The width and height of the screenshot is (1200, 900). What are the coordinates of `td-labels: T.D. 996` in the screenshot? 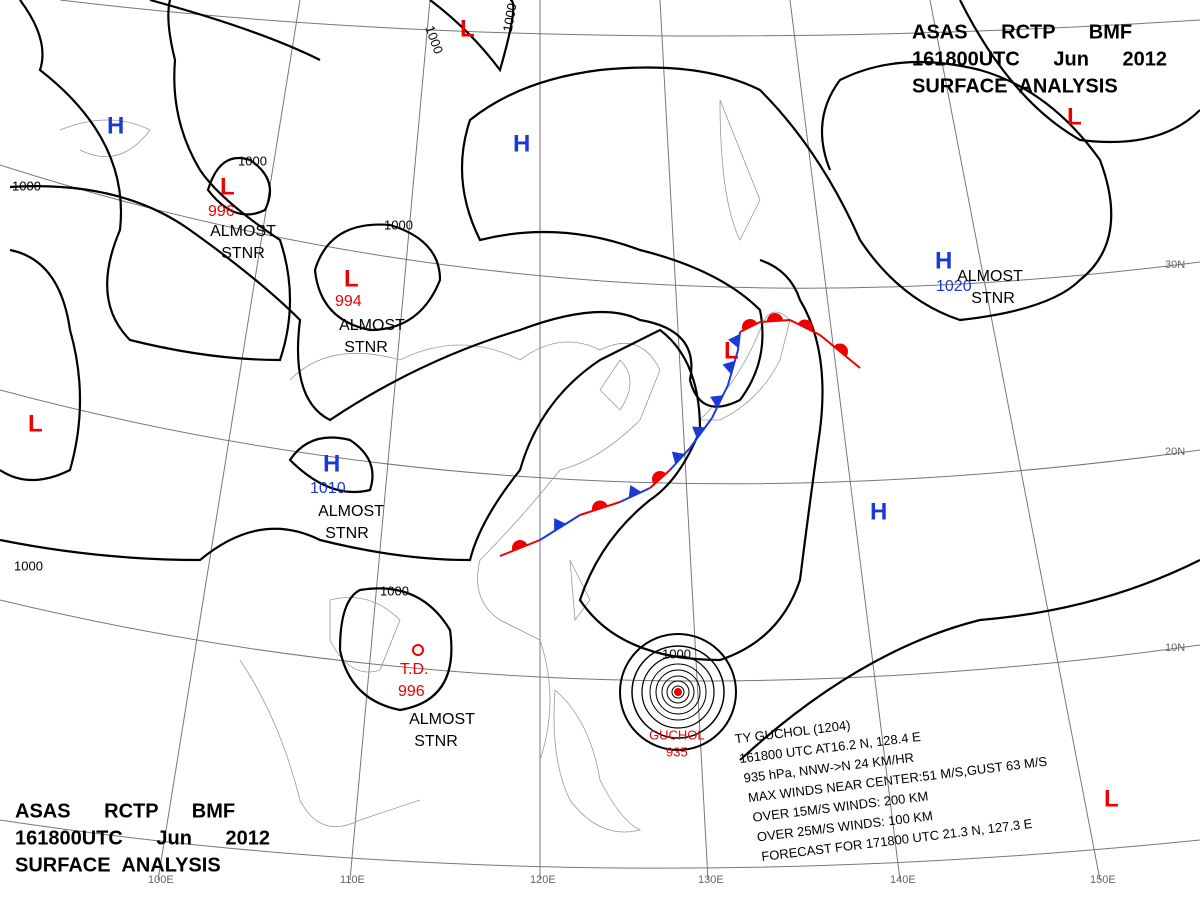 It's located at (413, 680).